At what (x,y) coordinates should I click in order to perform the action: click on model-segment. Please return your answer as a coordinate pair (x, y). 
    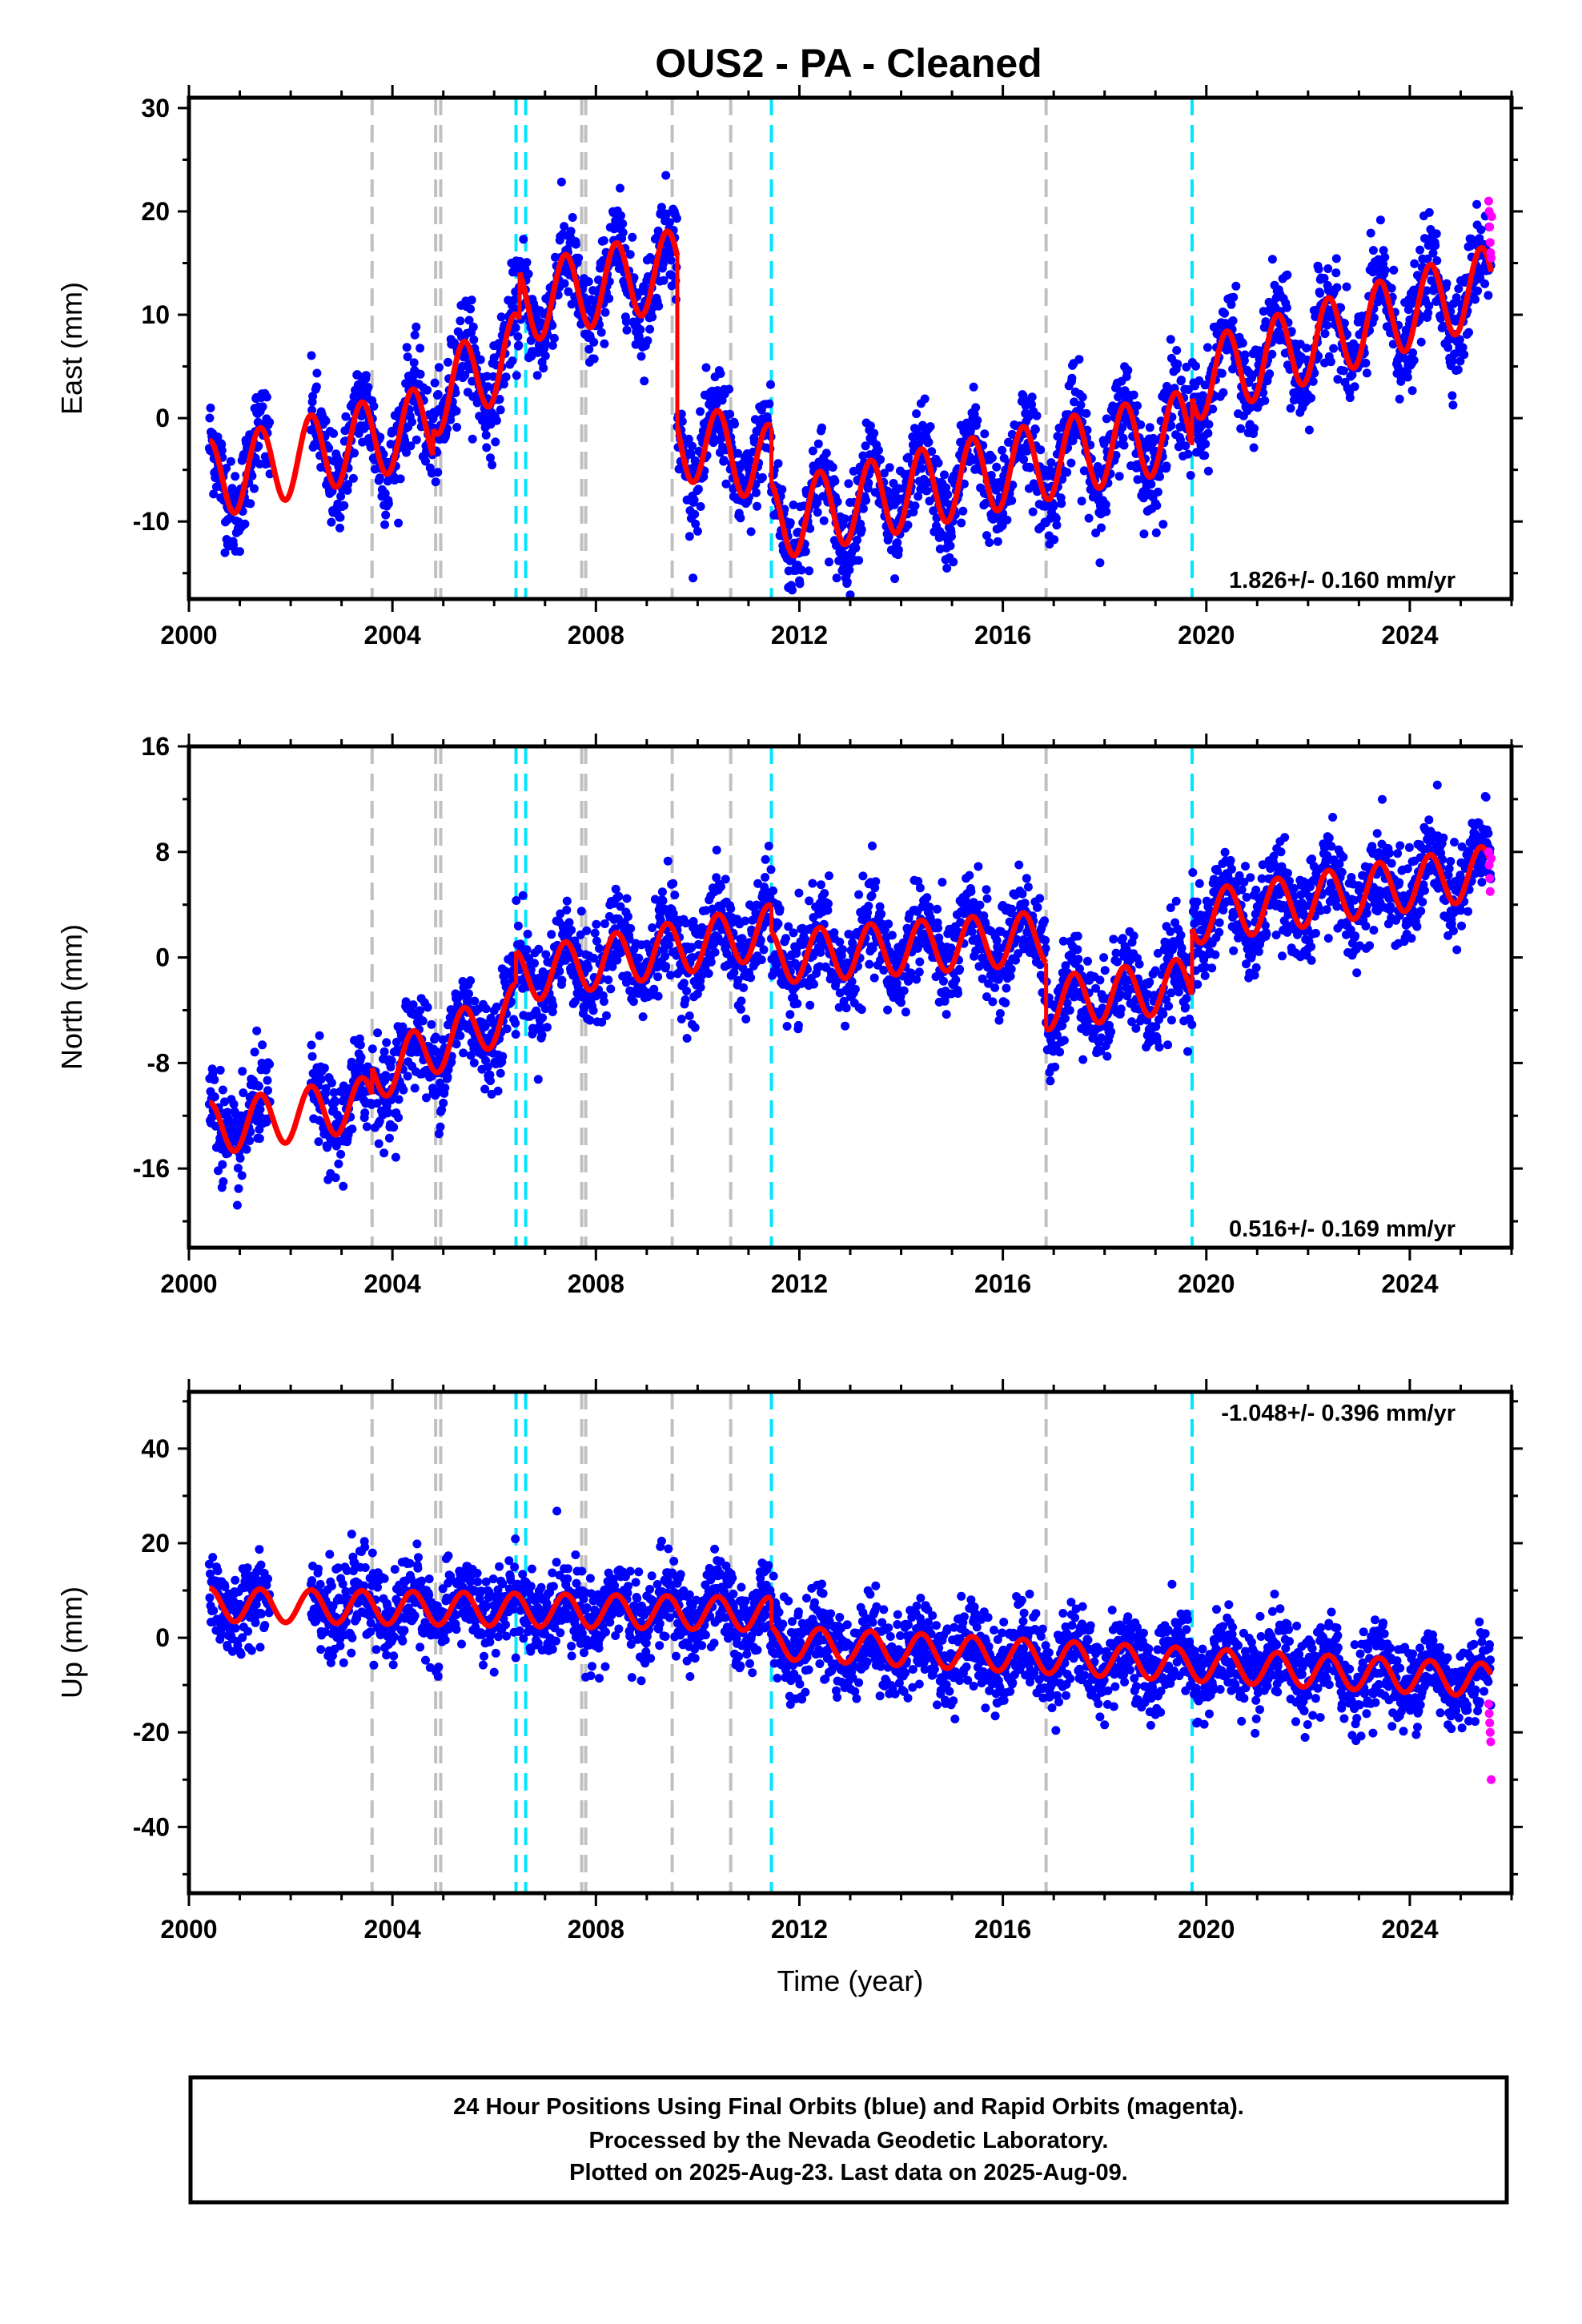
    Looking at the image, I should click on (322, 451).